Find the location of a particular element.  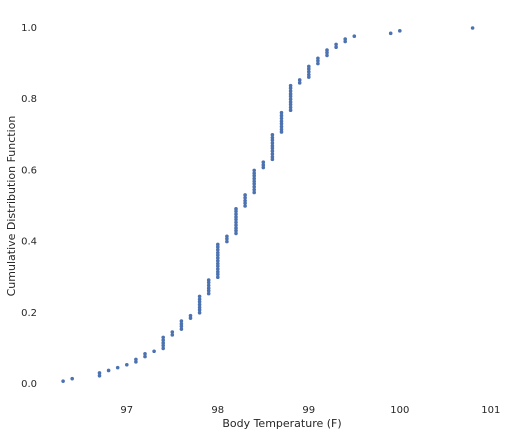

x-tick-label: 98 is located at coordinates (217, 410).